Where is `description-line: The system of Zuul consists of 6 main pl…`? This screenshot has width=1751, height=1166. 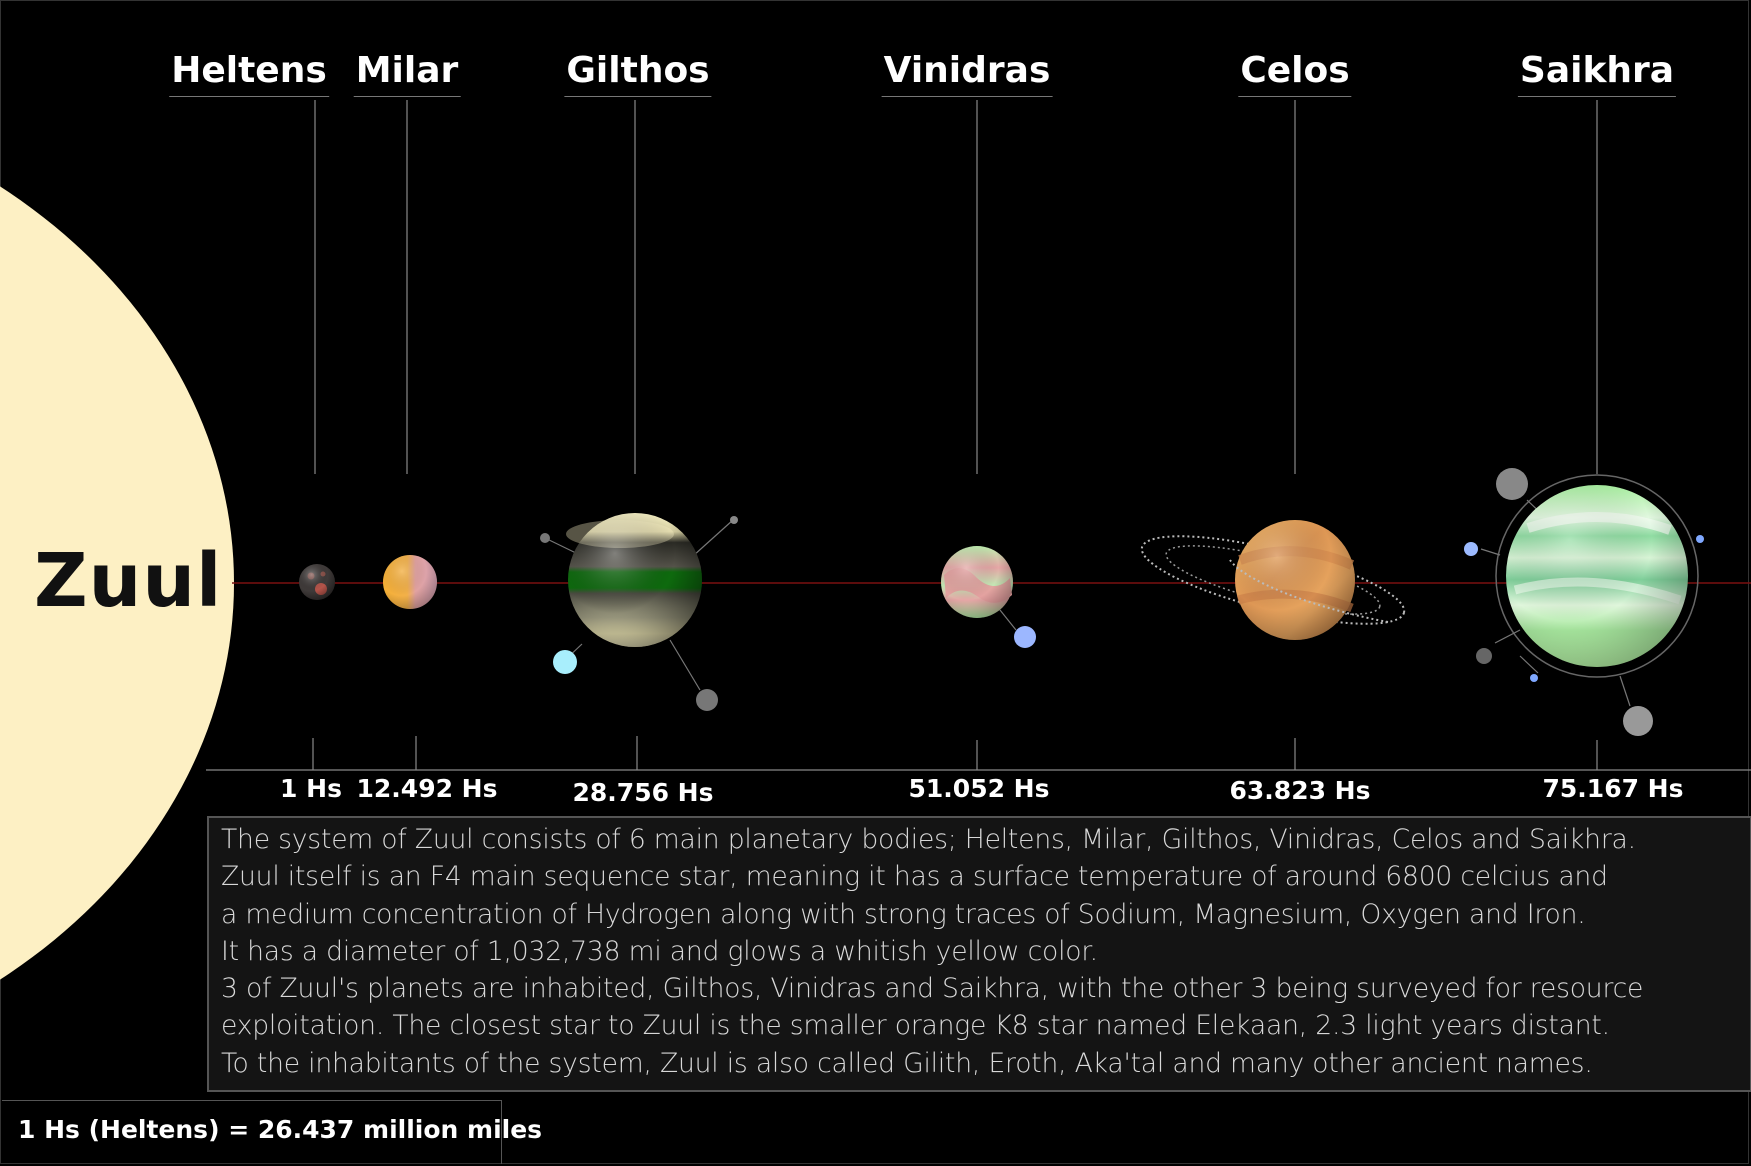 description-line: The system of Zuul consists of 6 main pl… is located at coordinates (928, 839).